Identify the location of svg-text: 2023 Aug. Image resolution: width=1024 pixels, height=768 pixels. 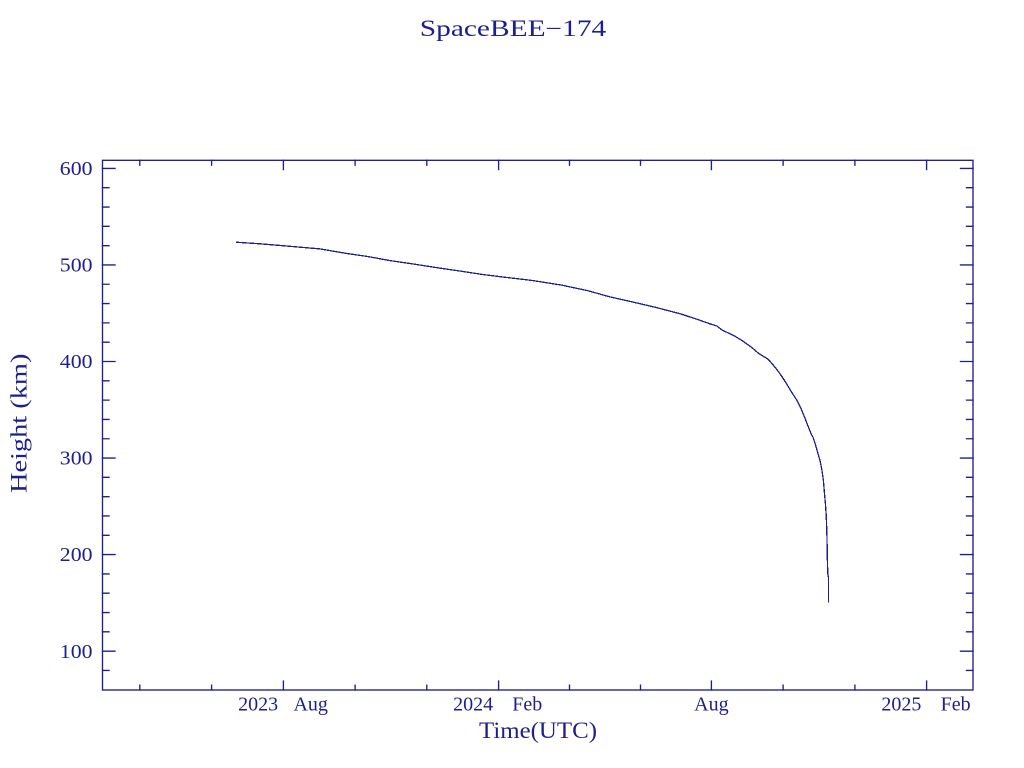
(283, 705).